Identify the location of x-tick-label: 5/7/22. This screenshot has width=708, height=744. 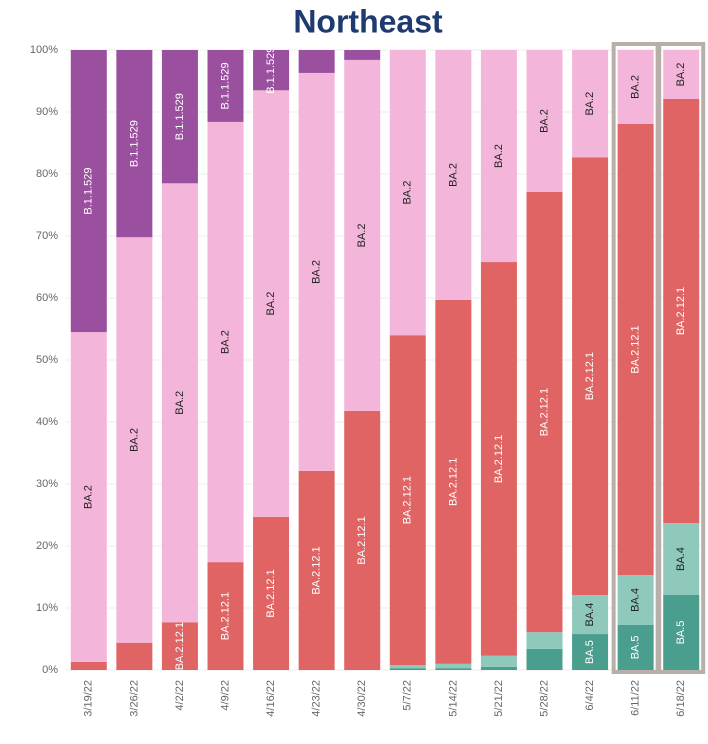
(408, 695).